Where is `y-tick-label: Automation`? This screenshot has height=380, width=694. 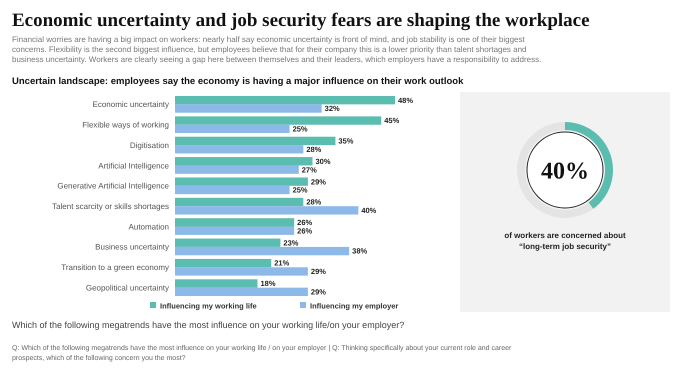
y-tick-label: Automation is located at coordinates (148, 227).